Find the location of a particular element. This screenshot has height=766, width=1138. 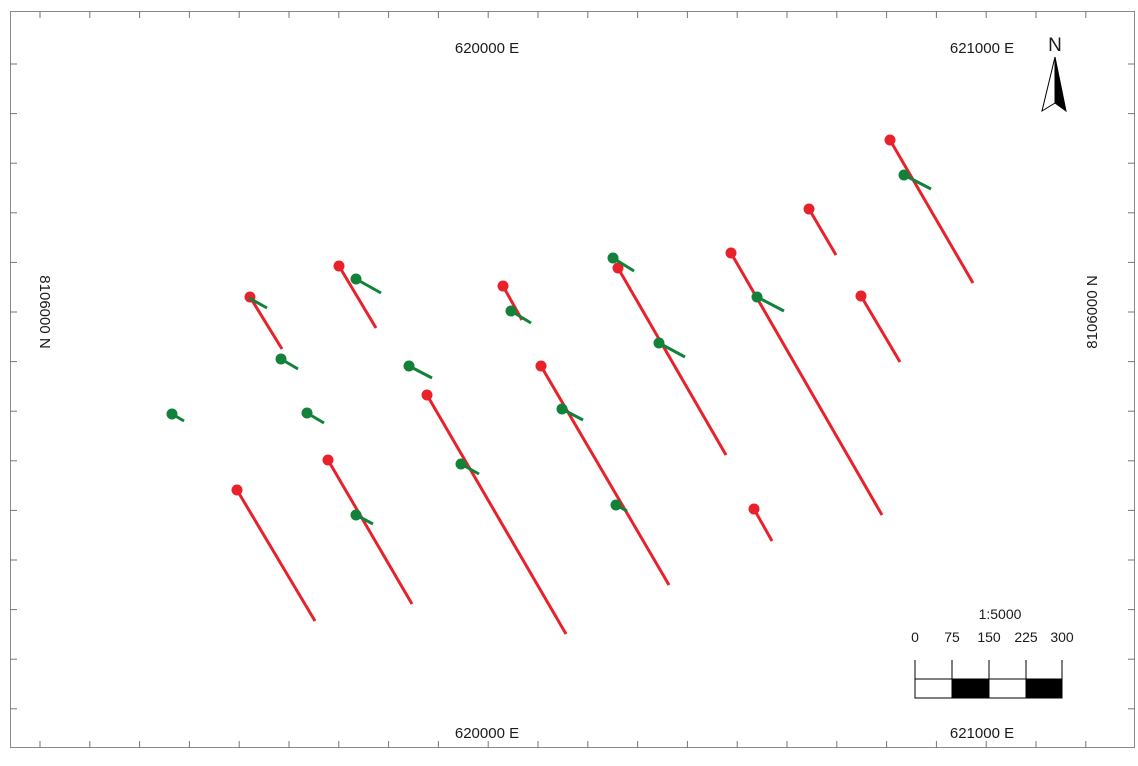

grid-label-top-right: 621000 E is located at coordinates (982, 48).